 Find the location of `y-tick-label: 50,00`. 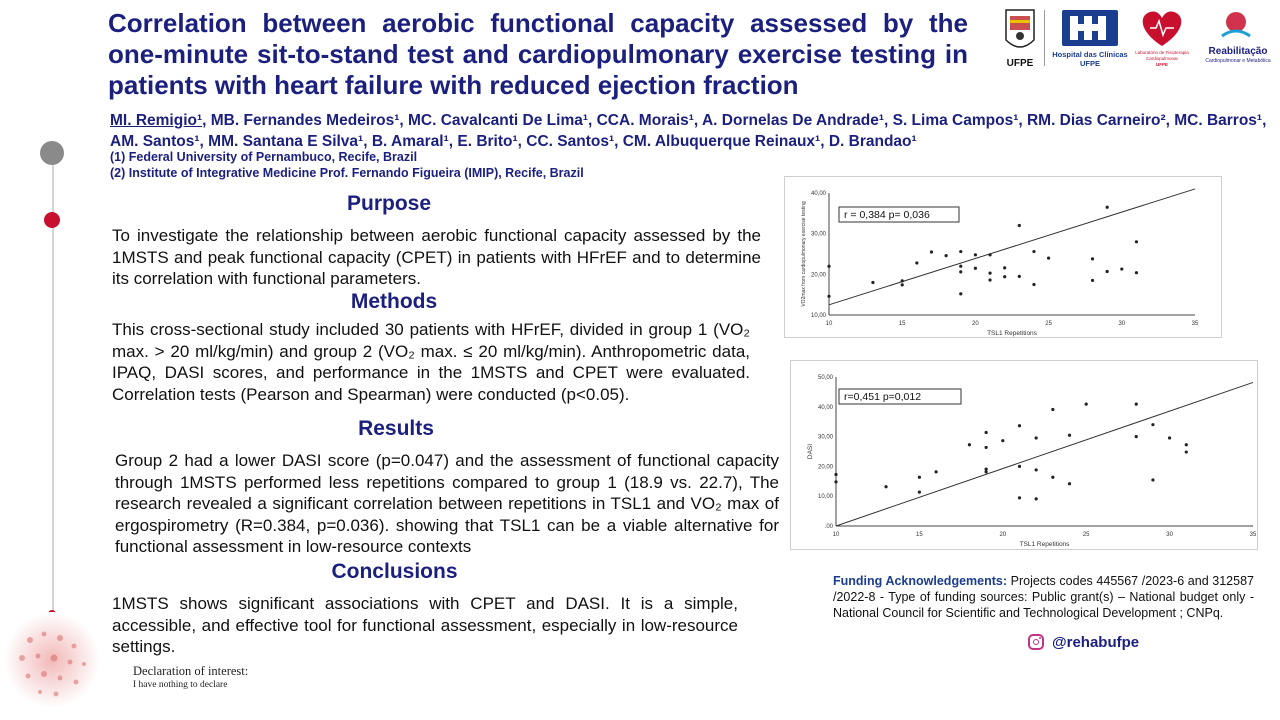

y-tick-label: 50,00 is located at coordinates (826, 378).